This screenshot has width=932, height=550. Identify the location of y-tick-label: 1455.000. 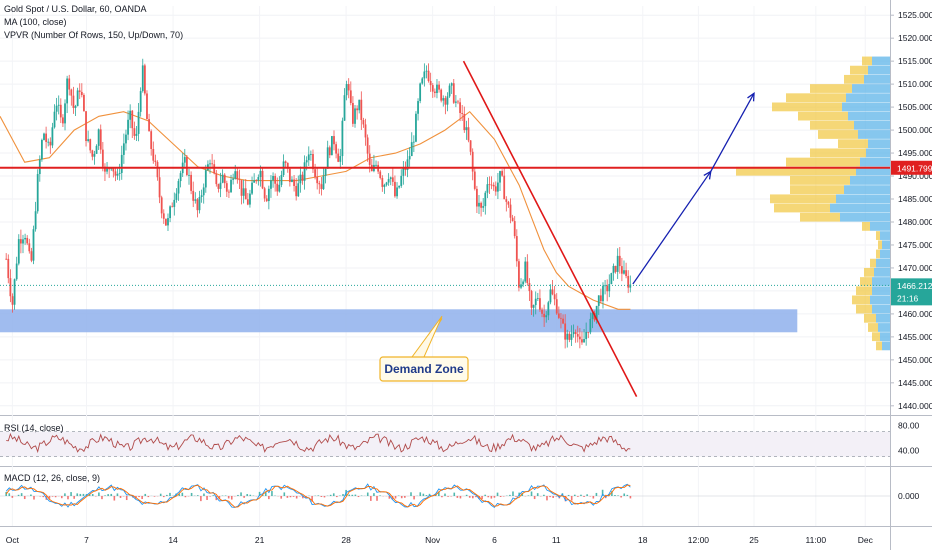
(915, 337).